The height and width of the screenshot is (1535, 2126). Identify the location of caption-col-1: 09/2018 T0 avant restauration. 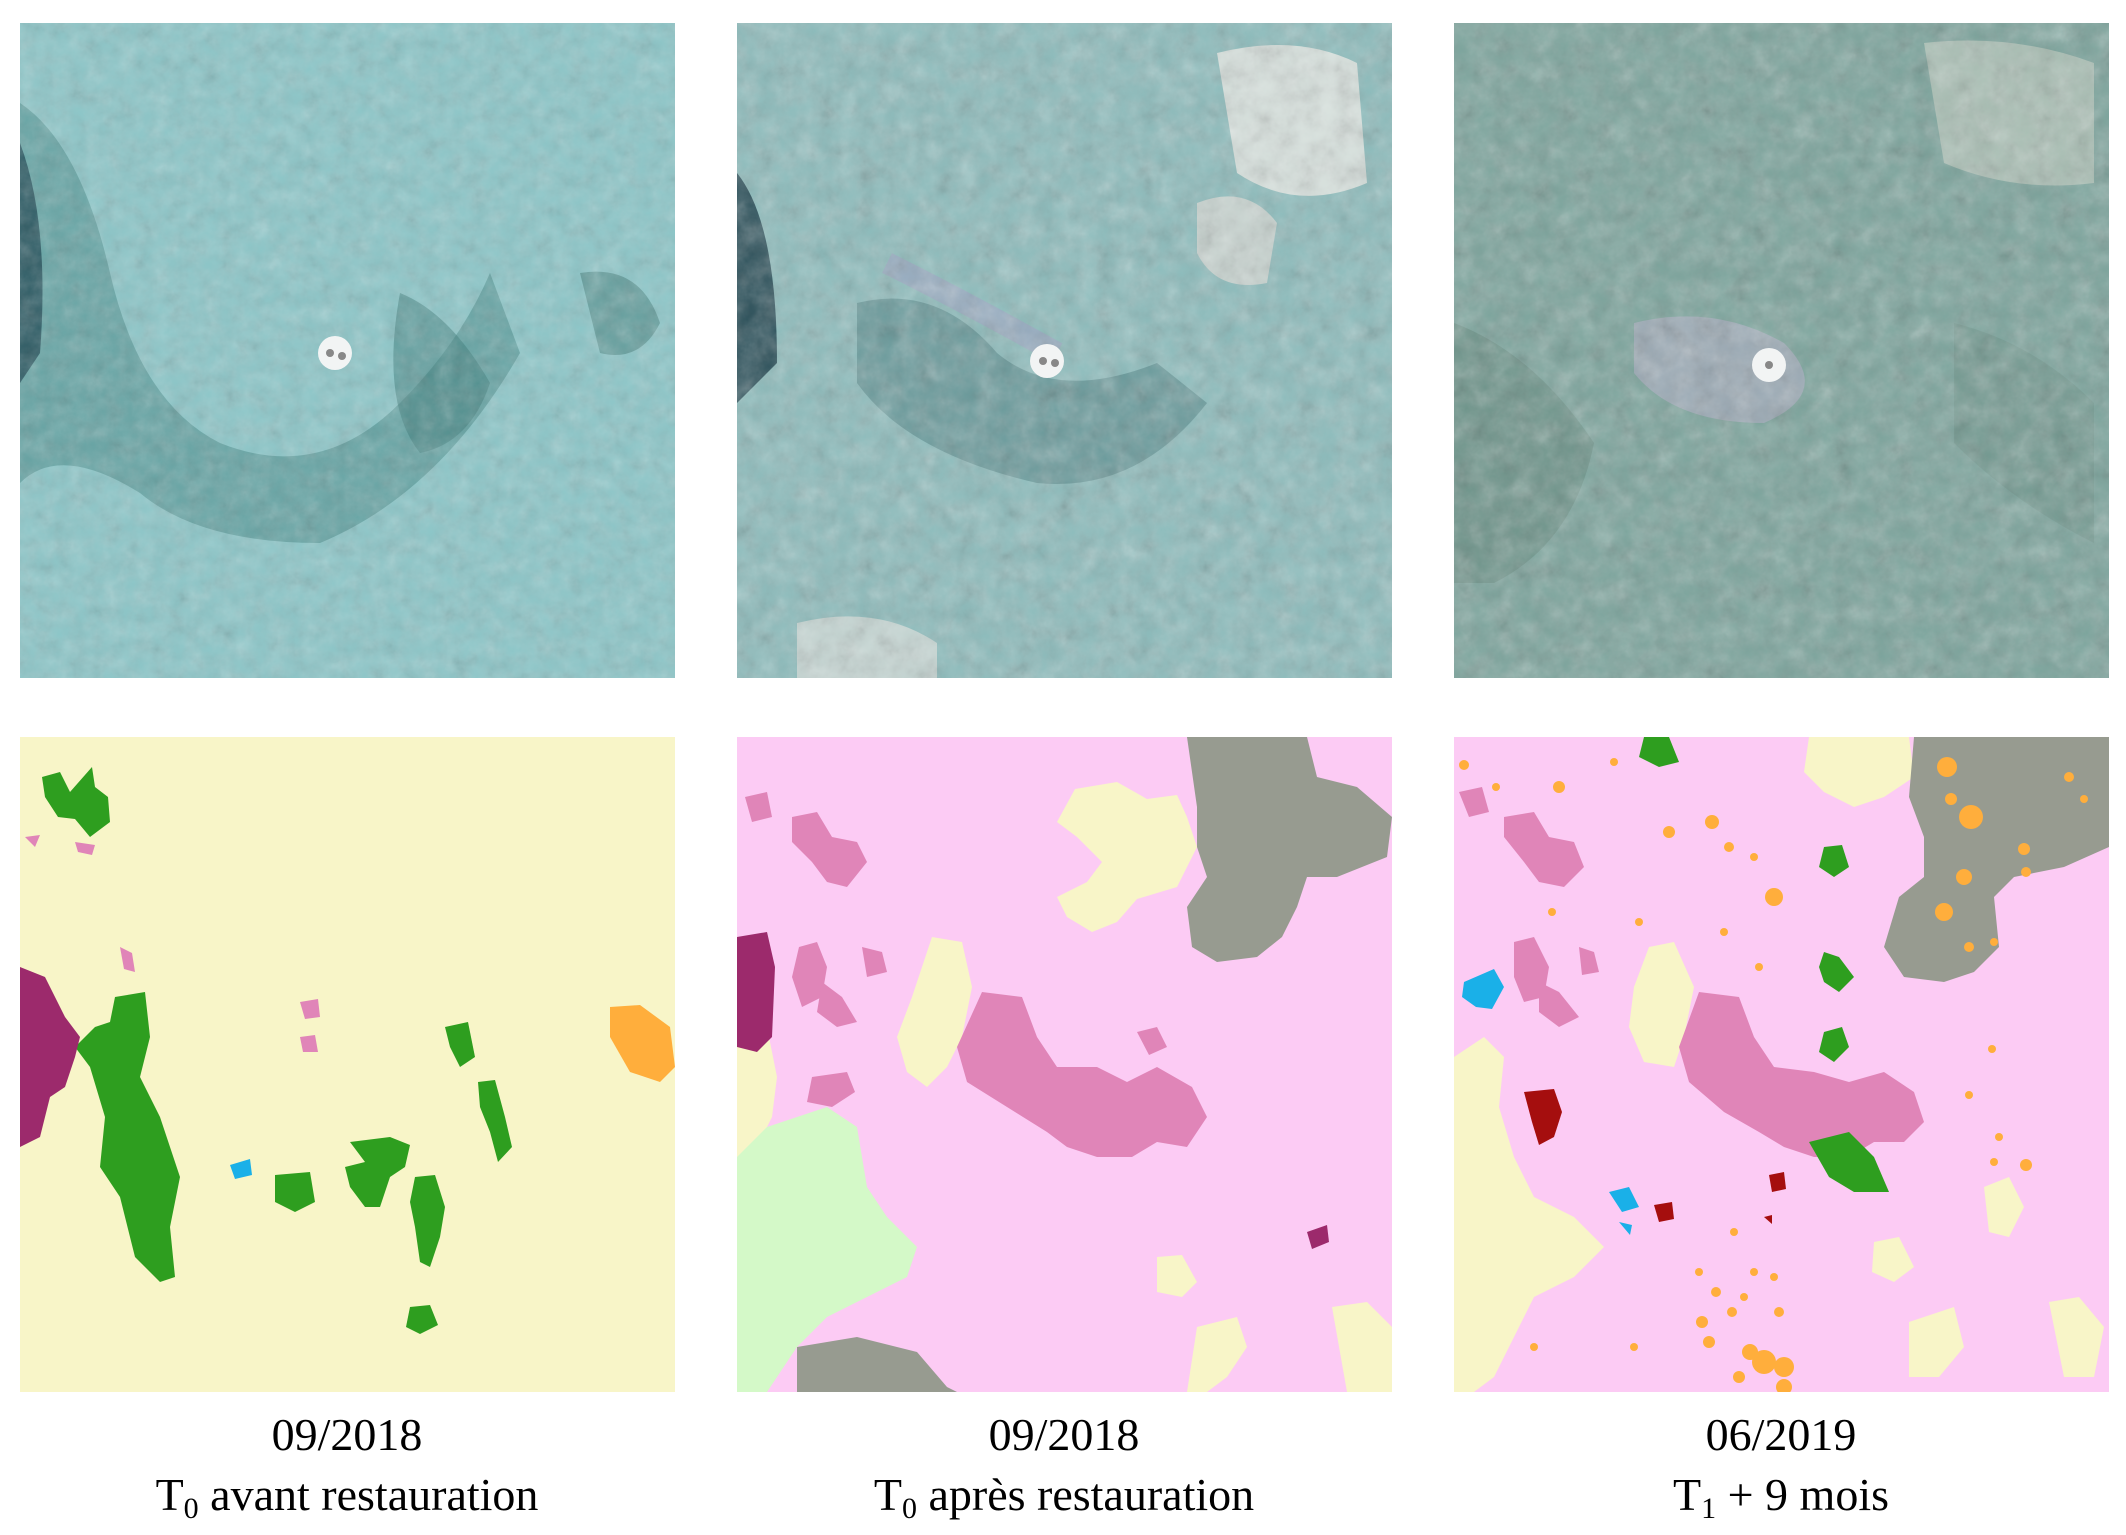
(348, 1465).